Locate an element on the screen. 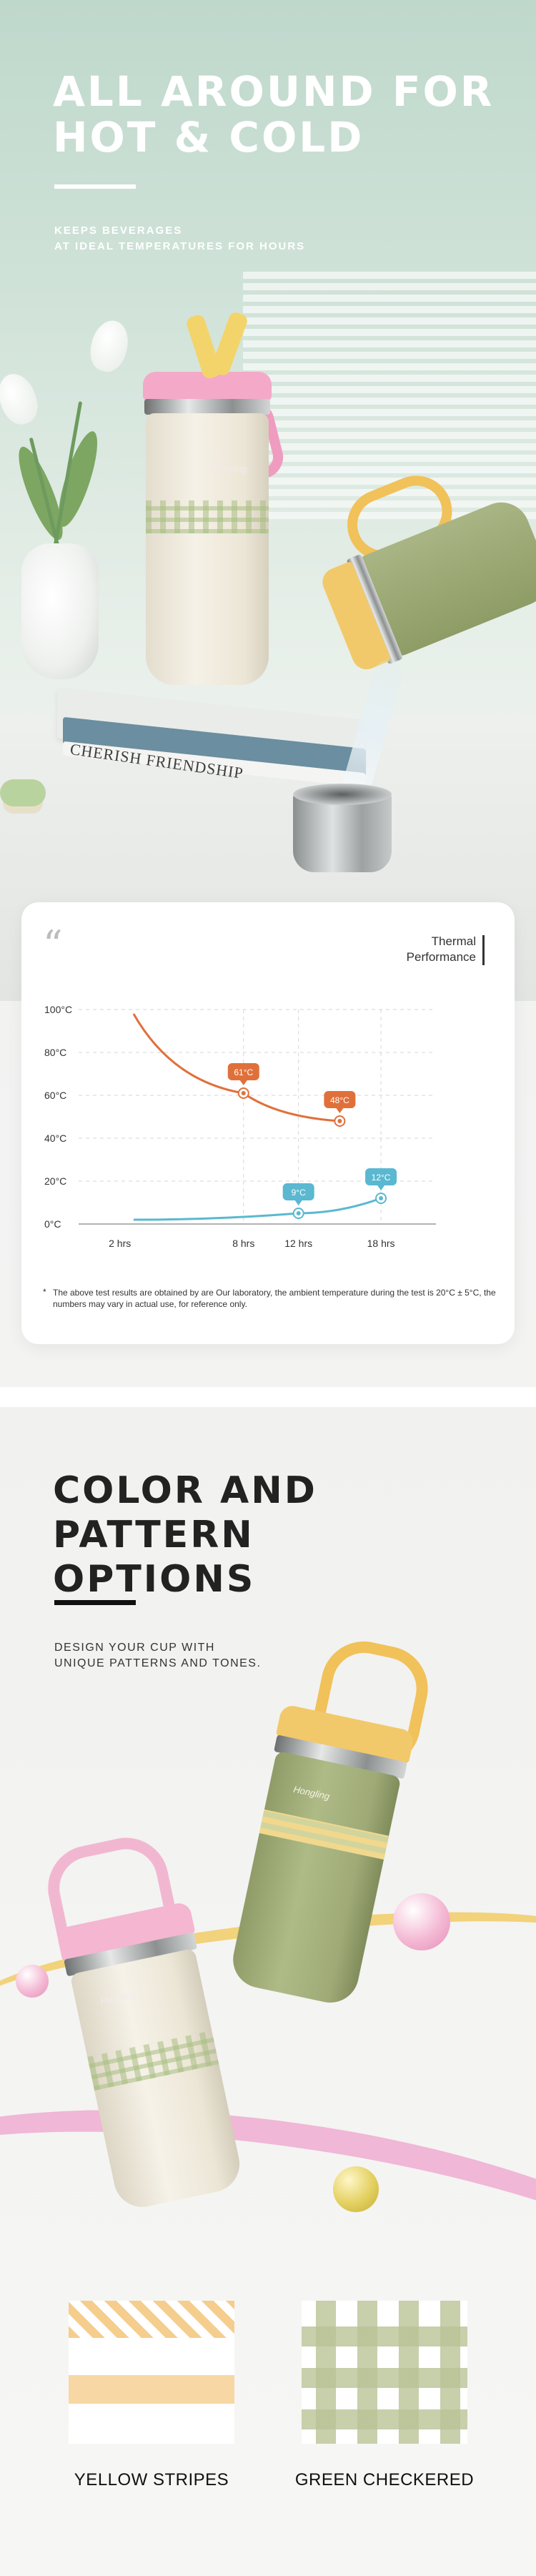  data-label: 48°C is located at coordinates (339, 1100).